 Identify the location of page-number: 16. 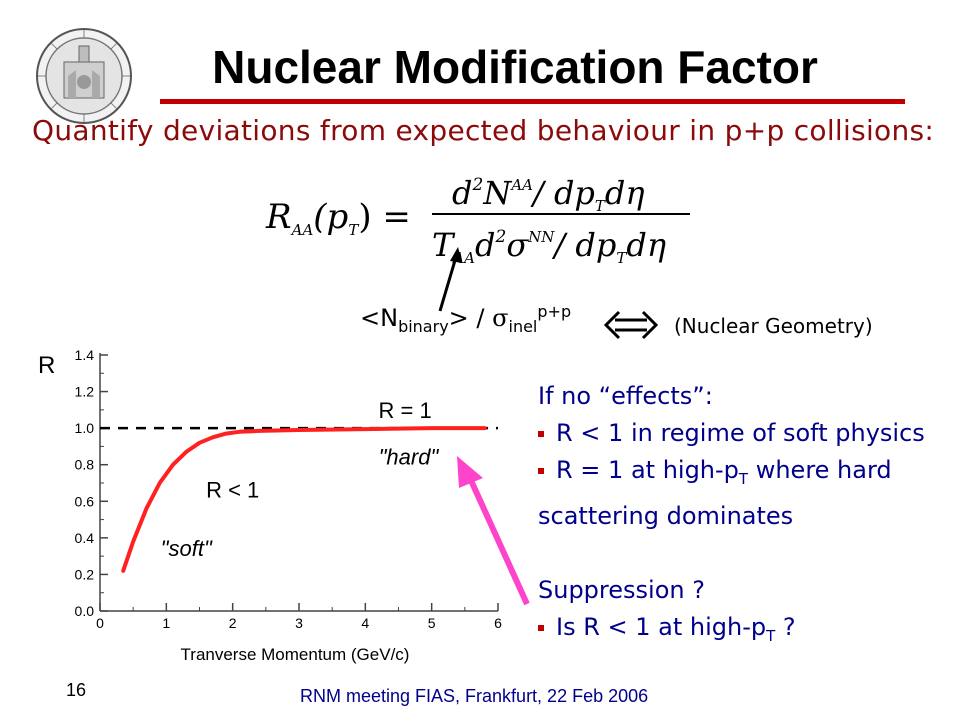
(76, 690).